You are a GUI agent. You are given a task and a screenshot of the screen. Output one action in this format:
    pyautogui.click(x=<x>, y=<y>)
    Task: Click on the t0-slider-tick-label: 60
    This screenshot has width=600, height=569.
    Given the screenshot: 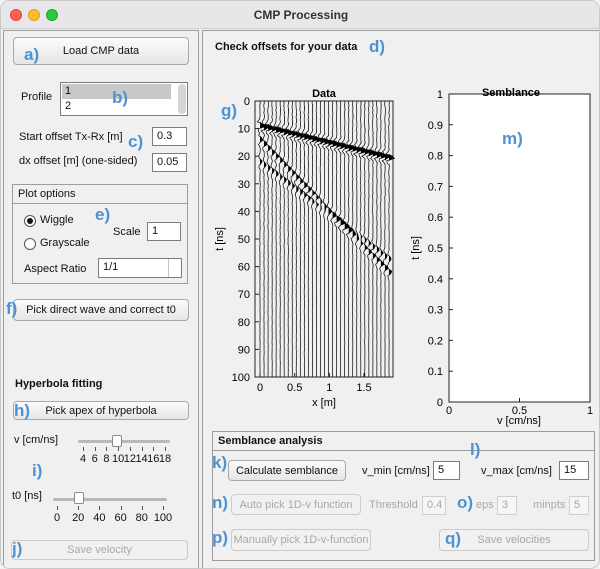 What is the action you would take?
    pyautogui.click(x=120, y=518)
    